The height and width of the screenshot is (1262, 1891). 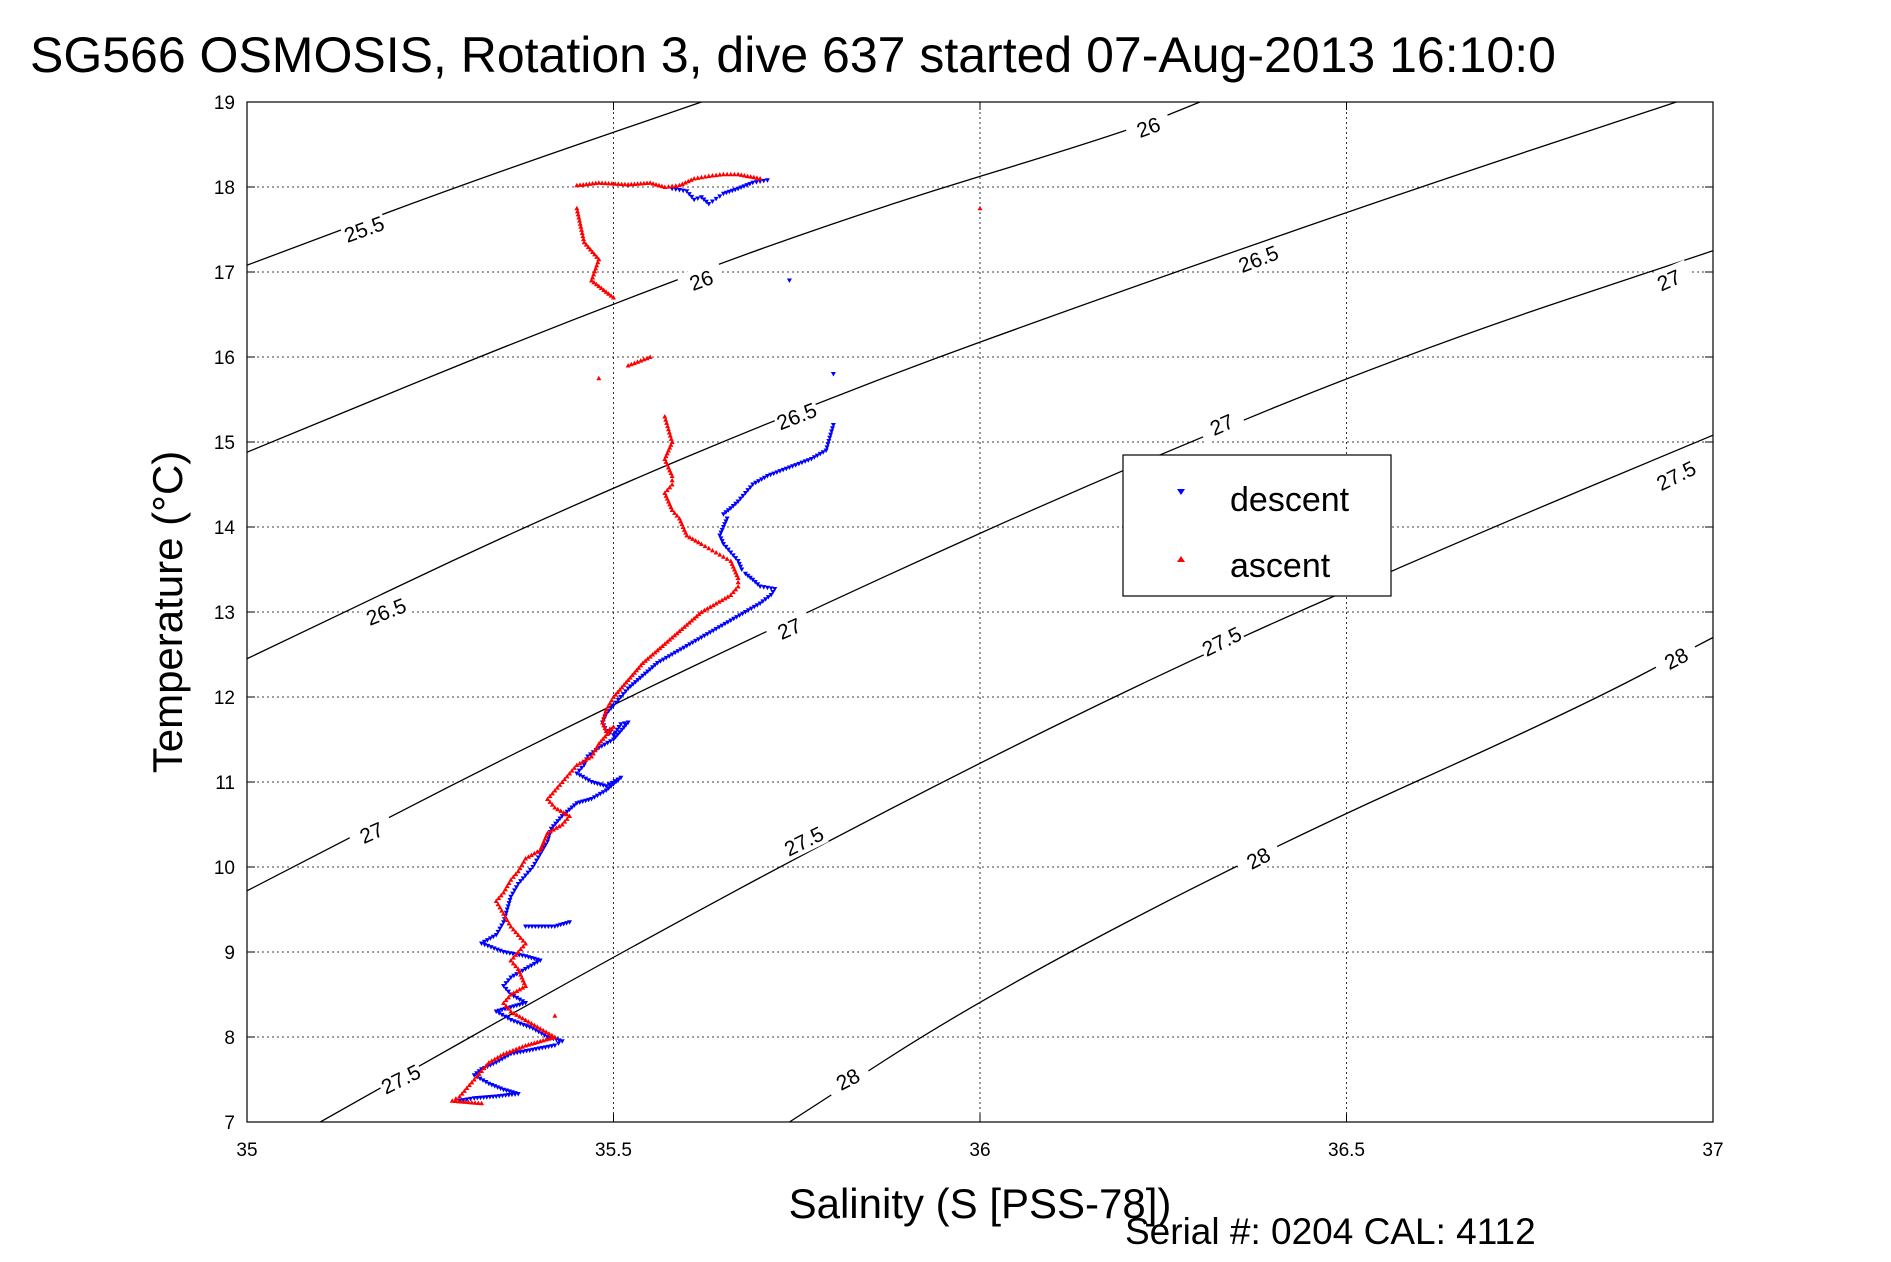 What do you see at coordinates (224, 358) in the screenshot?
I see `y-tick-label: 16` at bounding box center [224, 358].